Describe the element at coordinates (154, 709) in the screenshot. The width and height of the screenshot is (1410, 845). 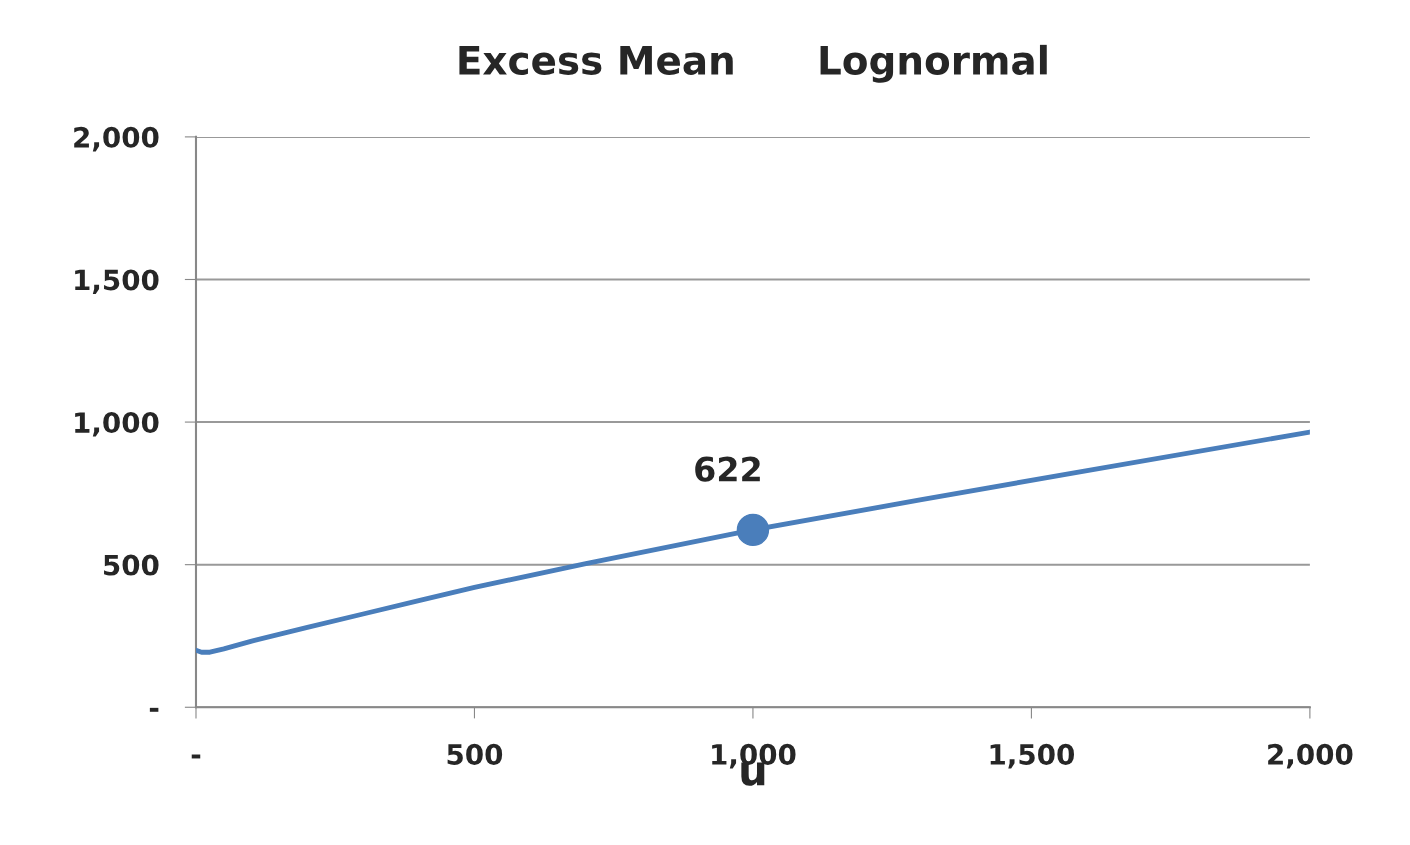
I see `y-tick-label: -` at that location.